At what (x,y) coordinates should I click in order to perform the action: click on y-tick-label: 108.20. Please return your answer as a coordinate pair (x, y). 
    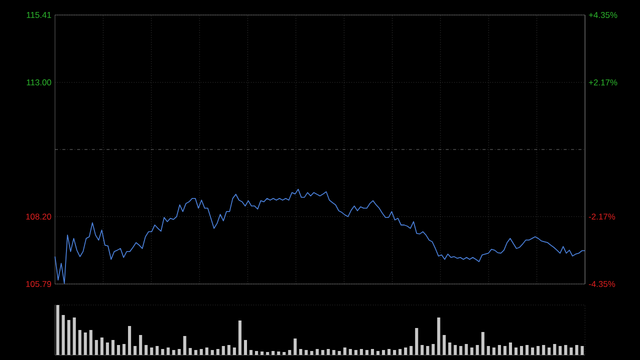
    Looking at the image, I should click on (39, 217).